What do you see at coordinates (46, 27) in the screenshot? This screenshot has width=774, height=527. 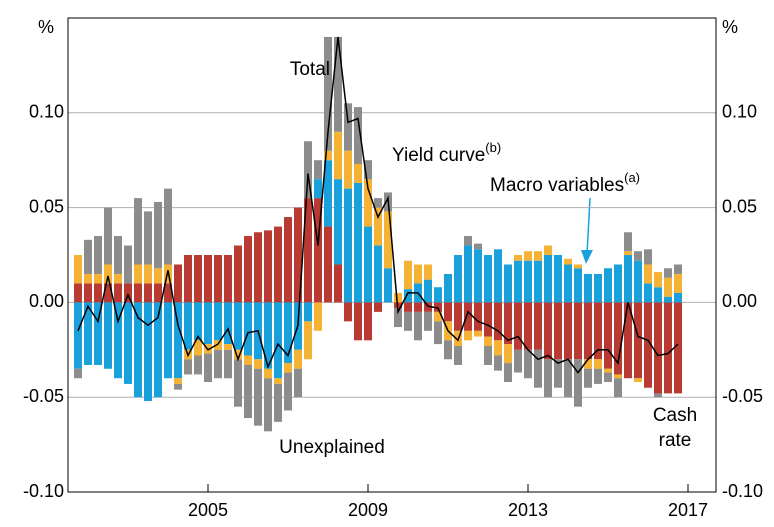 I see `y-unit-left: %` at bounding box center [46, 27].